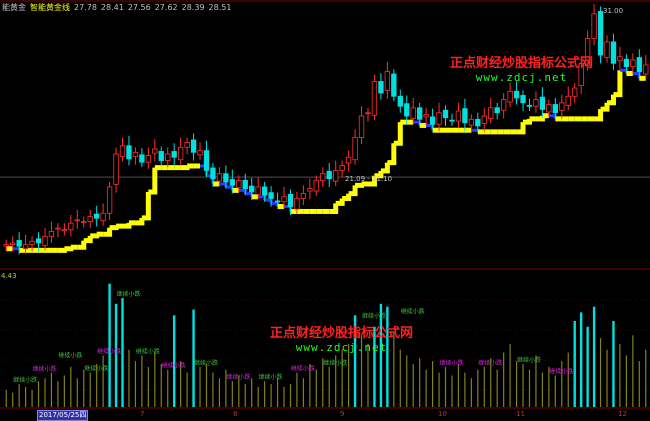 The image size is (650, 421). What do you see at coordinates (342, 333) in the screenshot?
I see `watermark-title: 正点财经炒股指标公式网` at bounding box center [342, 333].